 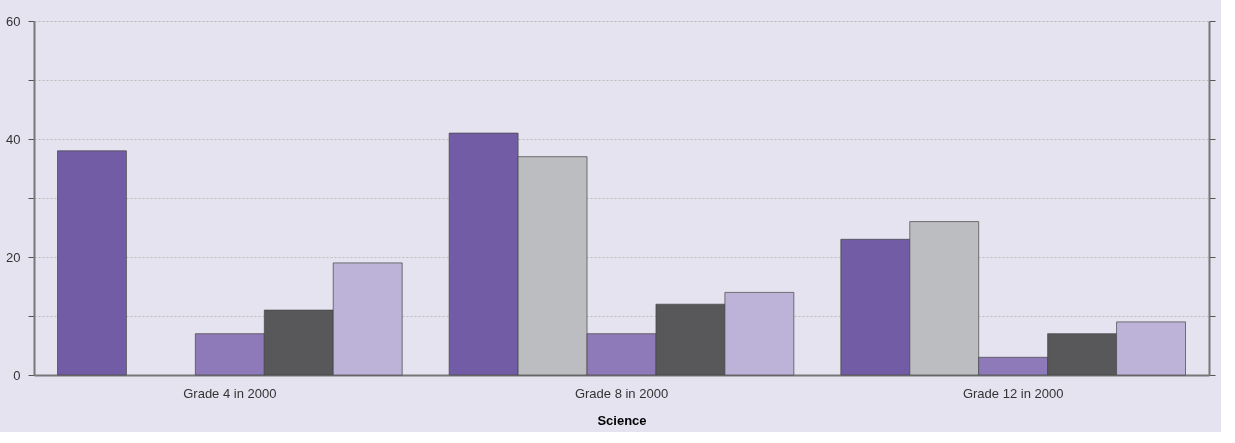 What do you see at coordinates (622, 420) in the screenshot?
I see `x-axis-title: Science` at bounding box center [622, 420].